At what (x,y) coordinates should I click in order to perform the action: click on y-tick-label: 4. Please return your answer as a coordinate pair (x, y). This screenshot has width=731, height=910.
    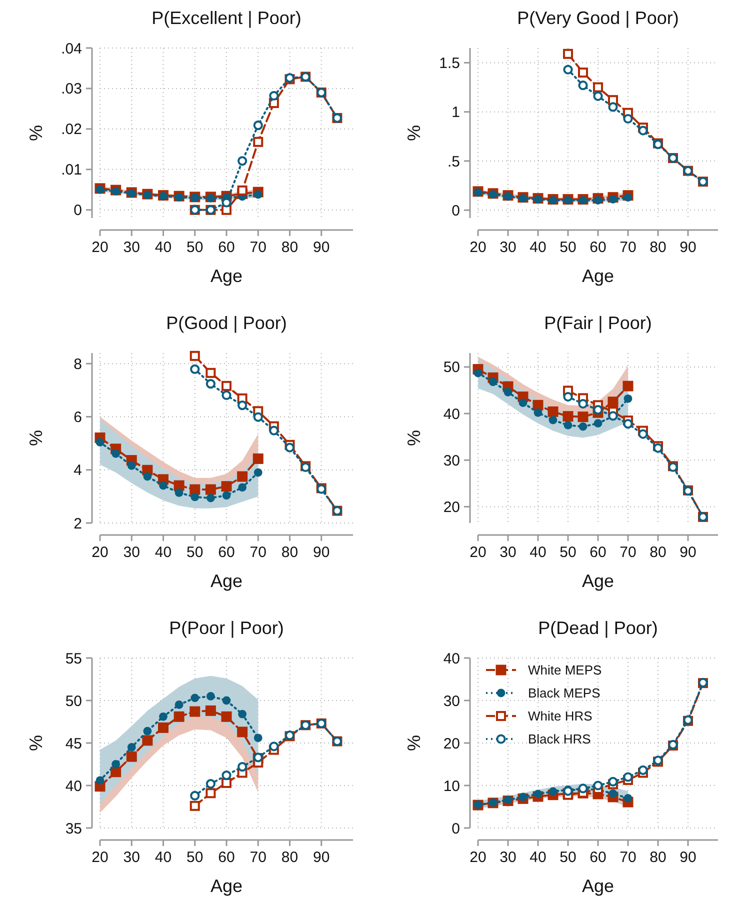
    Looking at the image, I should click on (78, 471).